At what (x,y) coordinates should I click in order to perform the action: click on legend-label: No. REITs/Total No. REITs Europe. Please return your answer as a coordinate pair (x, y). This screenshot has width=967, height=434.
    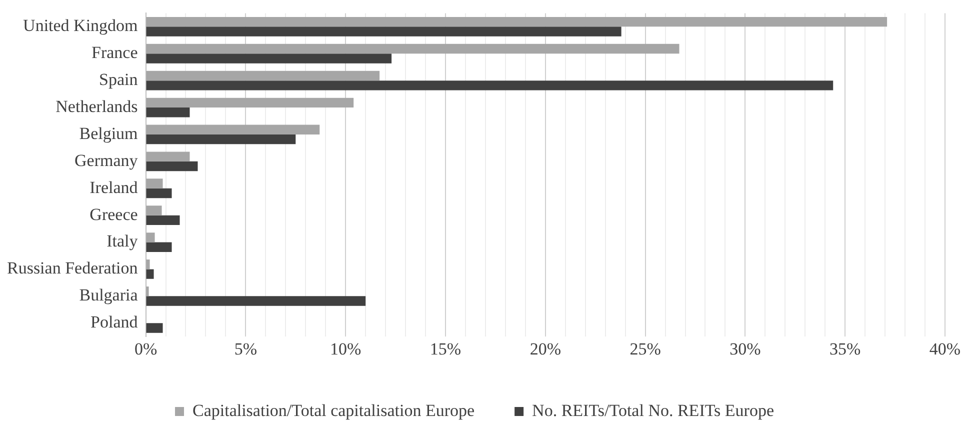
    Looking at the image, I should click on (653, 410).